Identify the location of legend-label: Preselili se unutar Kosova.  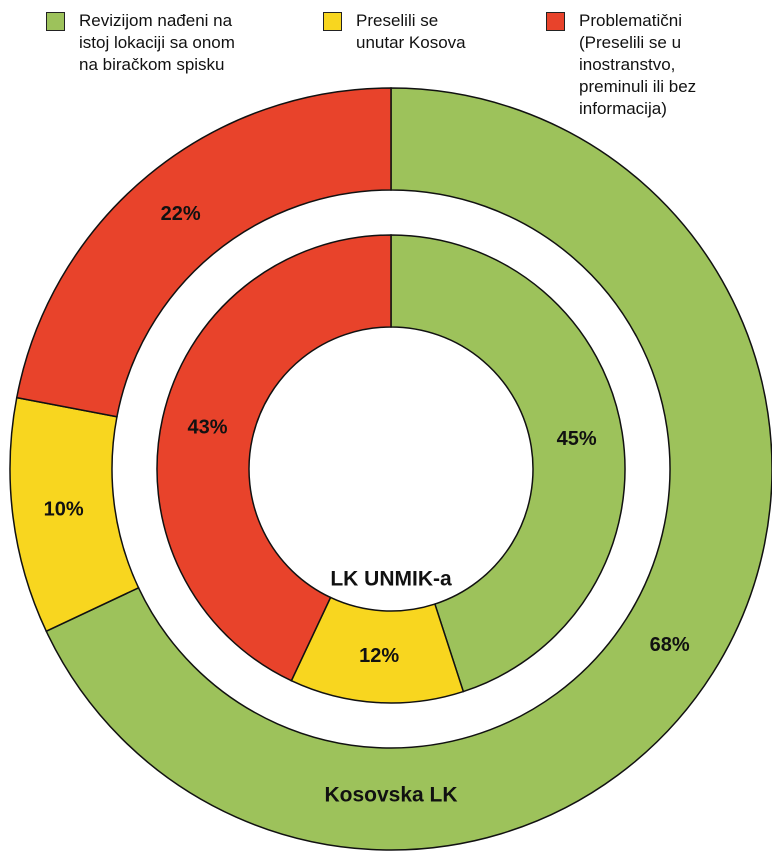
(411, 31).